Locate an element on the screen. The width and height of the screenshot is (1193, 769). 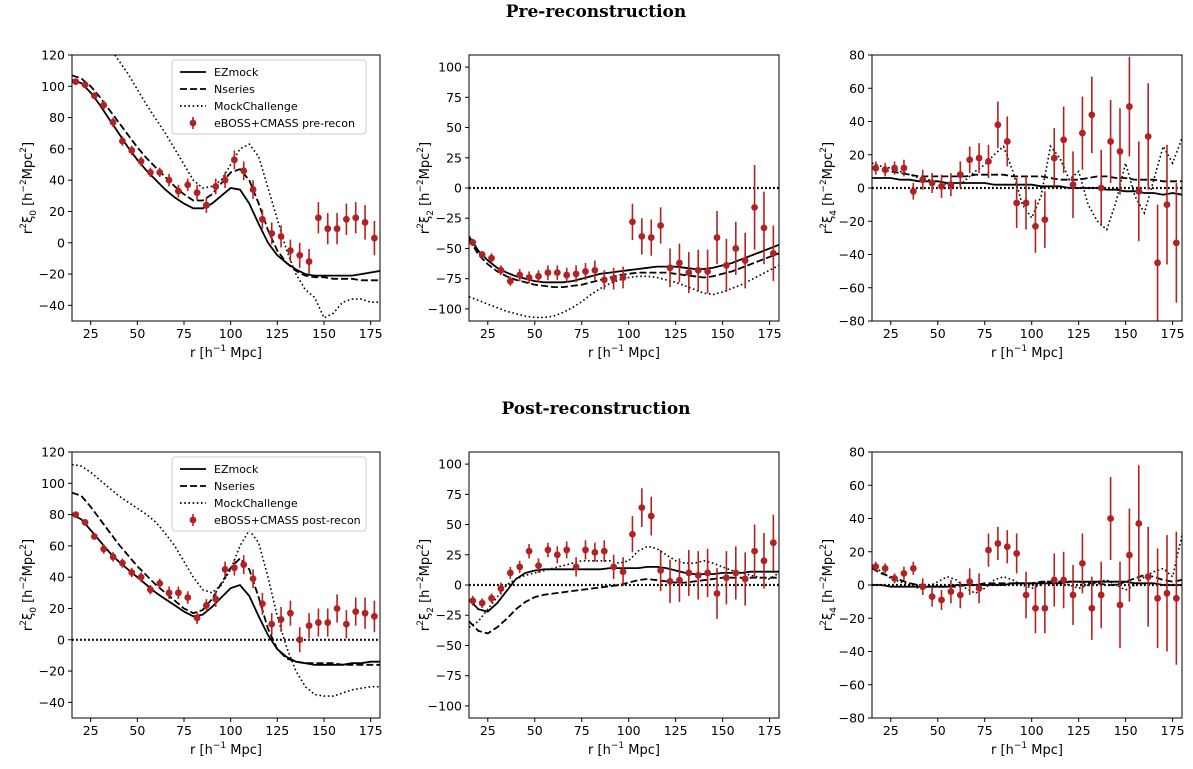
y-tick-label: −50 is located at coordinates (449, 645).